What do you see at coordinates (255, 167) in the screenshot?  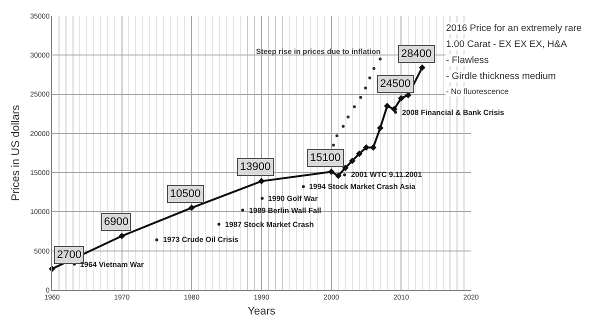 I see `data-label: 13900` at bounding box center [255, 167].